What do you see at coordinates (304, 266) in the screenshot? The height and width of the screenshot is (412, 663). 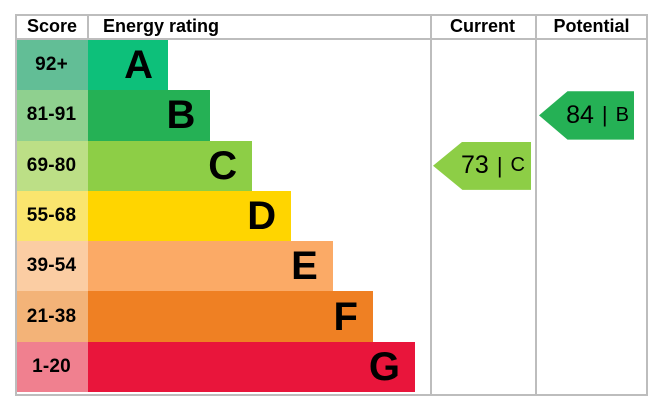 I see `band-letter: E` at bounding box center [304, 266].